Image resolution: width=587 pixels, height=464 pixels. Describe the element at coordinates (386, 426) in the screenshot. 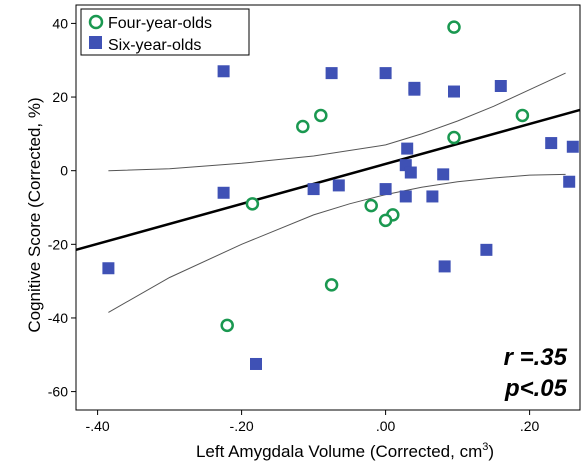

I see `x-tick-label: .00` at that location.